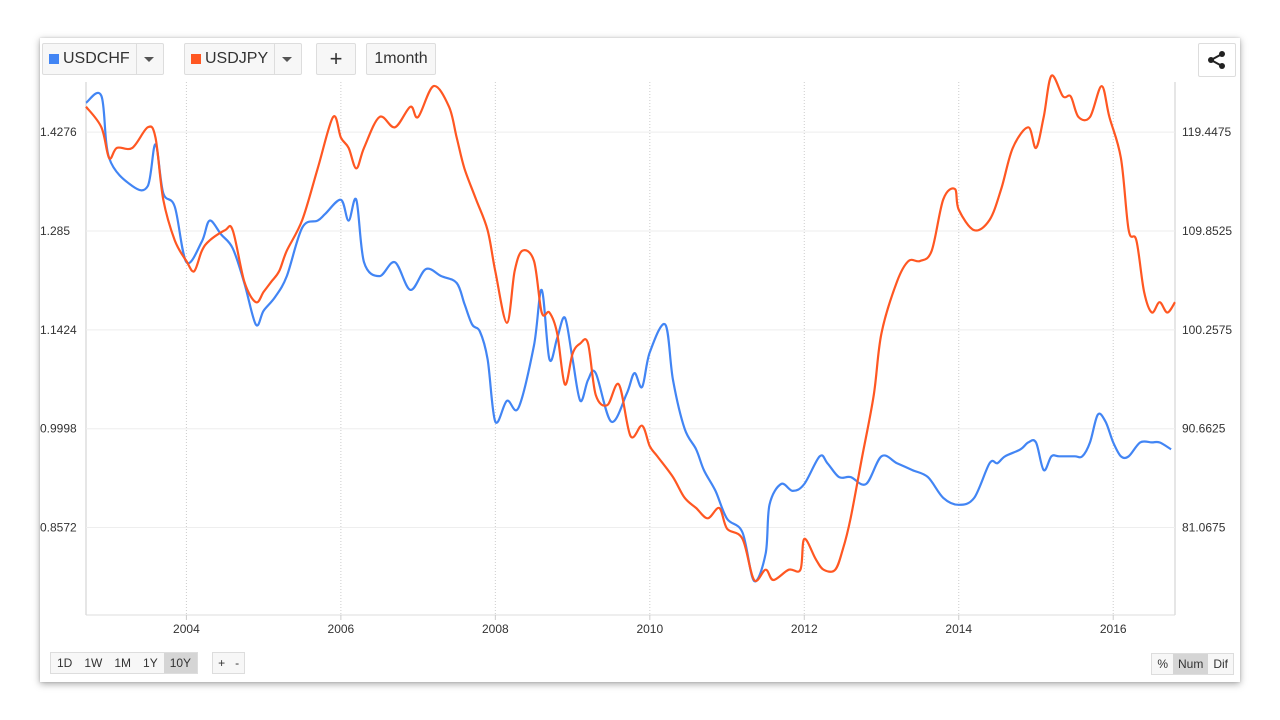 Image resolution: width=1280 pixels, height=720 pixels. Describe the element at coordinates (341, 629) in the screenshot. I see `x-tick-label: 2006` at that location.